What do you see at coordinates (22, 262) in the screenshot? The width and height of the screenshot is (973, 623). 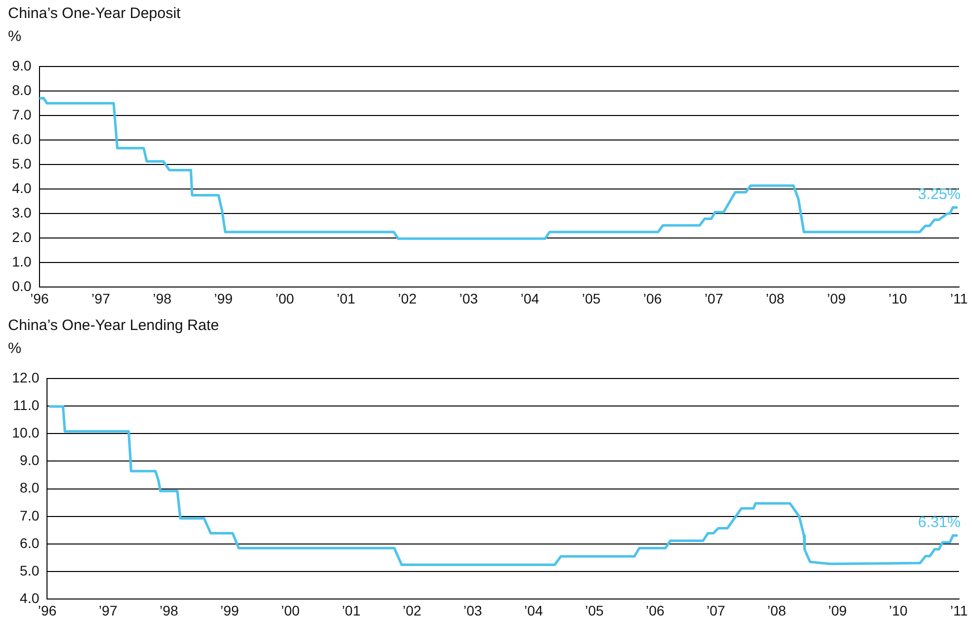 I see `y-tick-label: 1.0` at bounding box center [22, 262].